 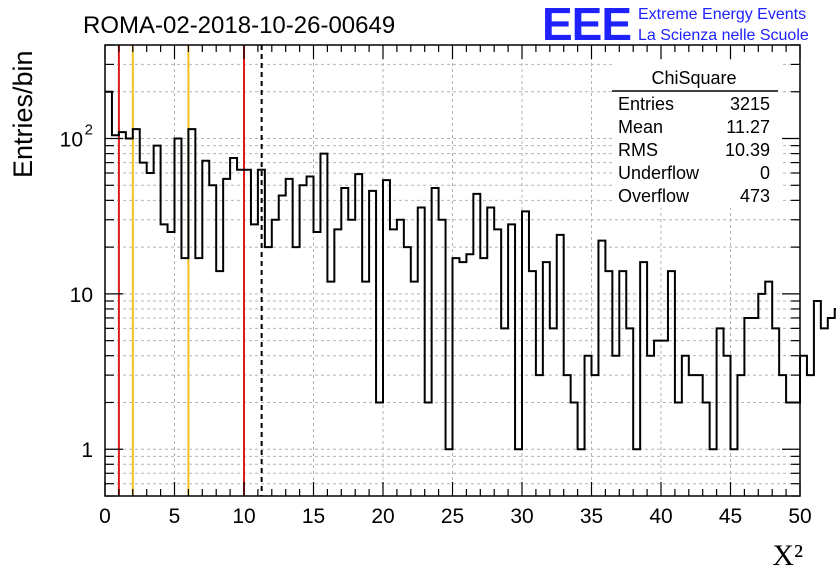 I want to click on x-tick-label: 30, so click(x=521, y=516).